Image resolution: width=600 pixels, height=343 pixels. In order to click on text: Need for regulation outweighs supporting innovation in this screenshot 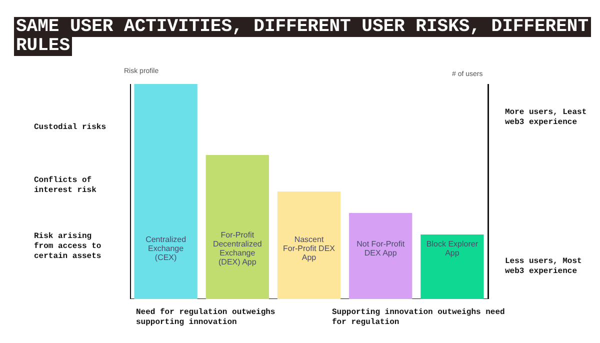, I will do `click(206, 318)`.